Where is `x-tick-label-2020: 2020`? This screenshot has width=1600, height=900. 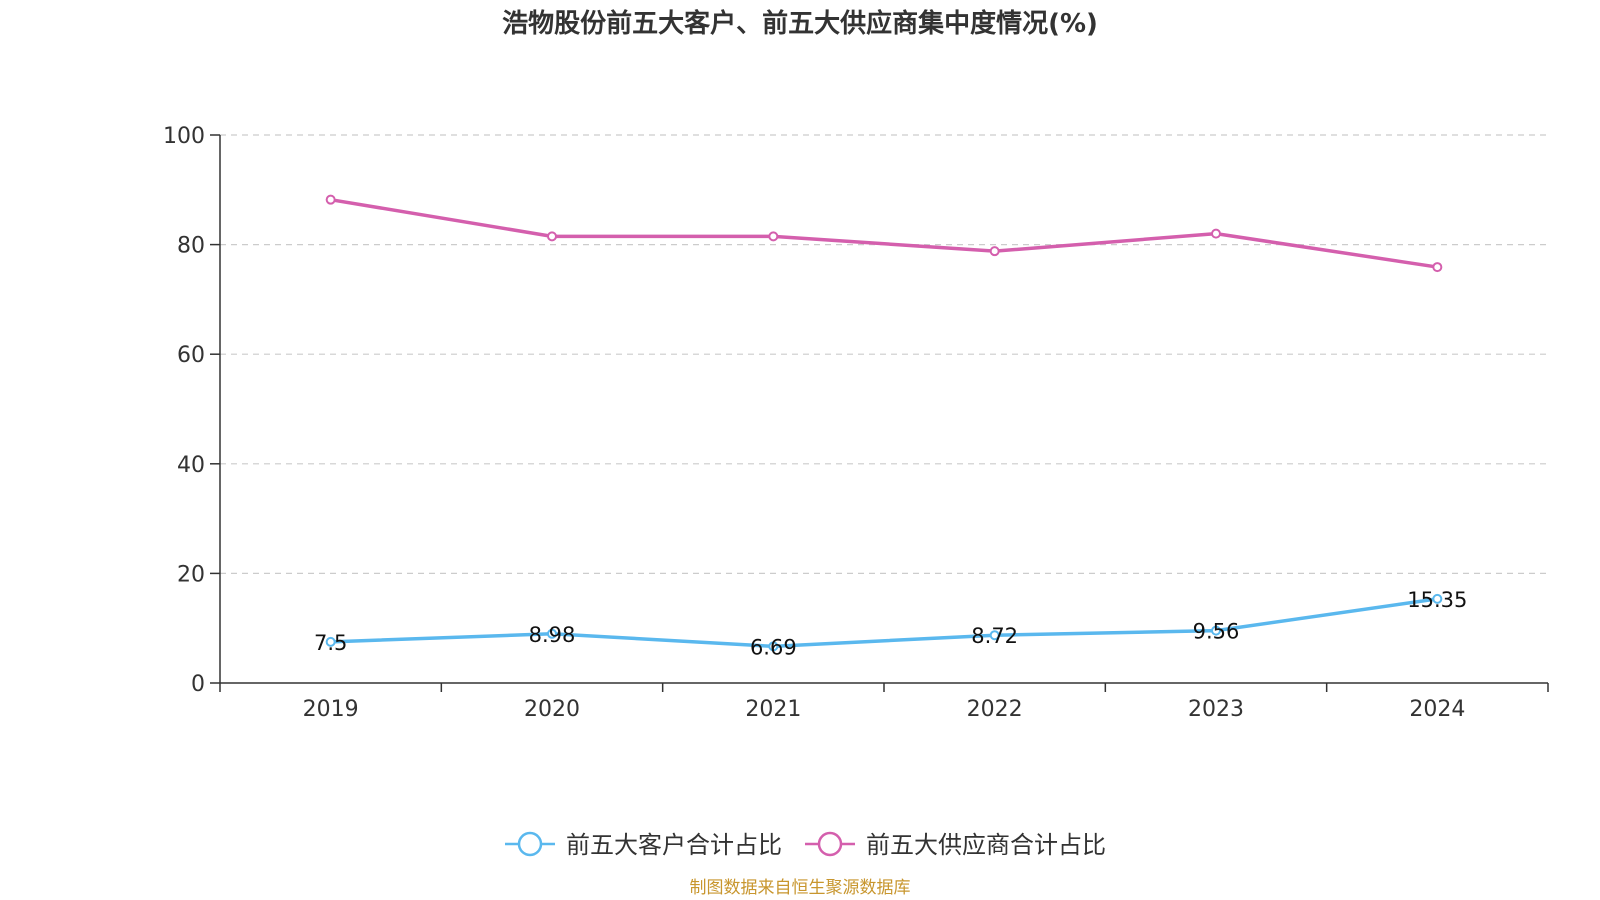 x-tick-label-2020: 2020 is located at coordinates (552, 709).